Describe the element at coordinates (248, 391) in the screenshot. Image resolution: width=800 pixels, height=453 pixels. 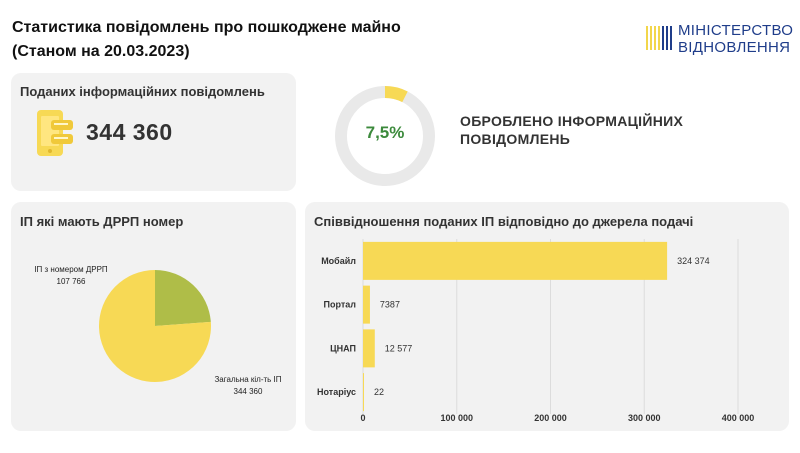
I see `pie-label-total-value: 344 360` at that location.